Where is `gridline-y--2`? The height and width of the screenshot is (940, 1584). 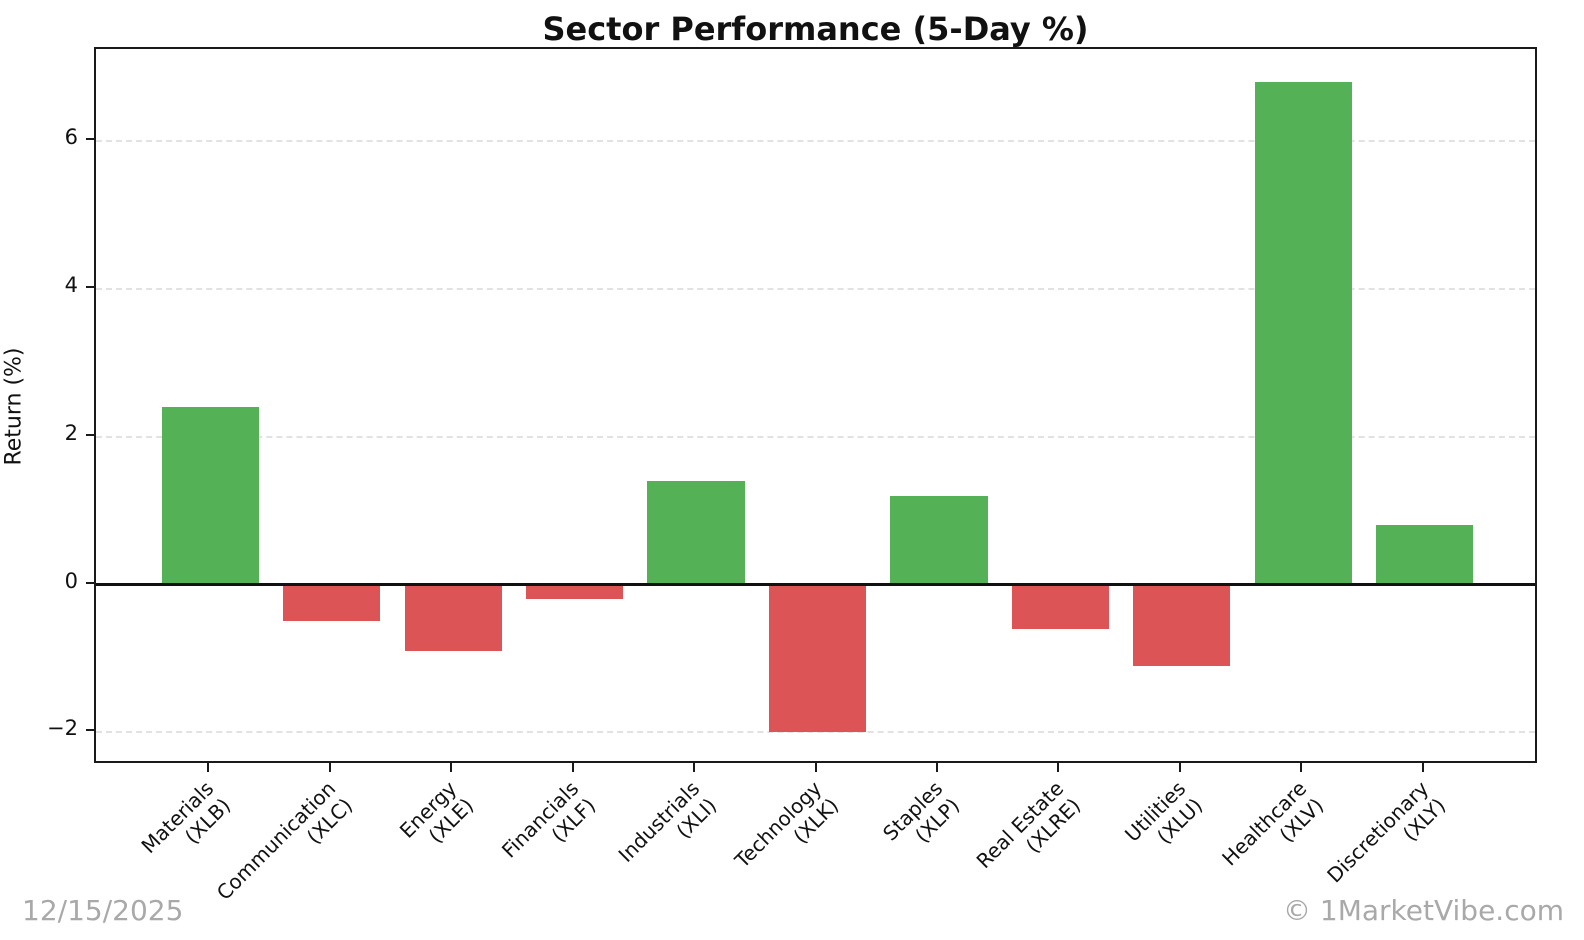 gridline-y--2 is located at coordinates (815, 732).